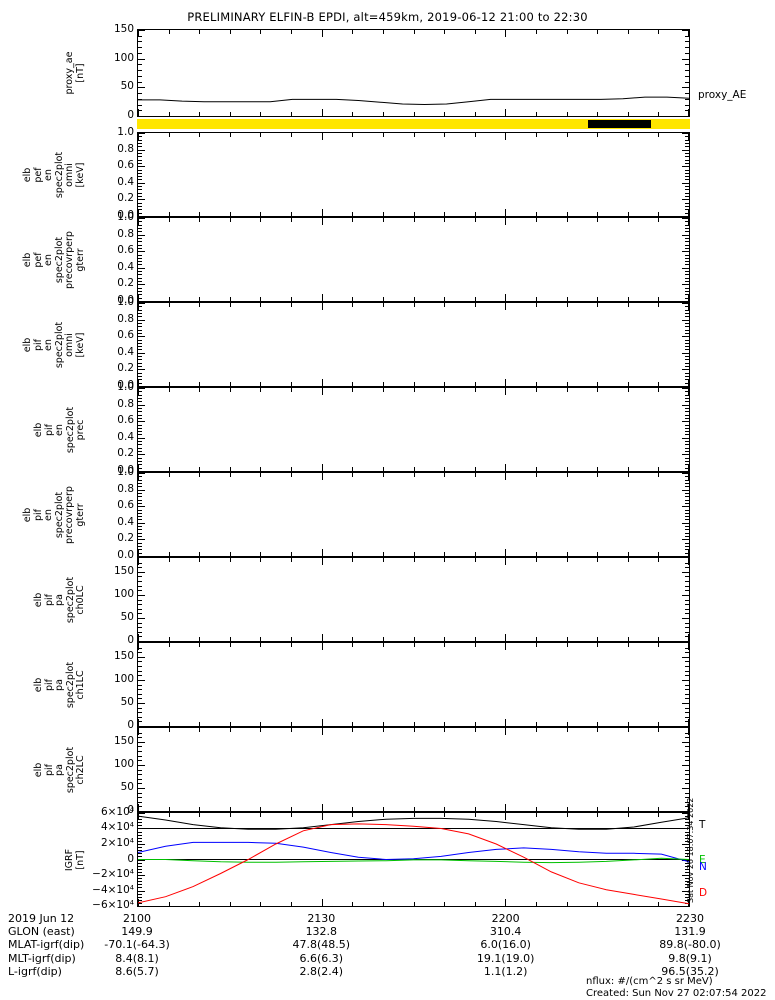  I want to click on panel-elb-pif-pa-ch2lc, so click(413, 769).